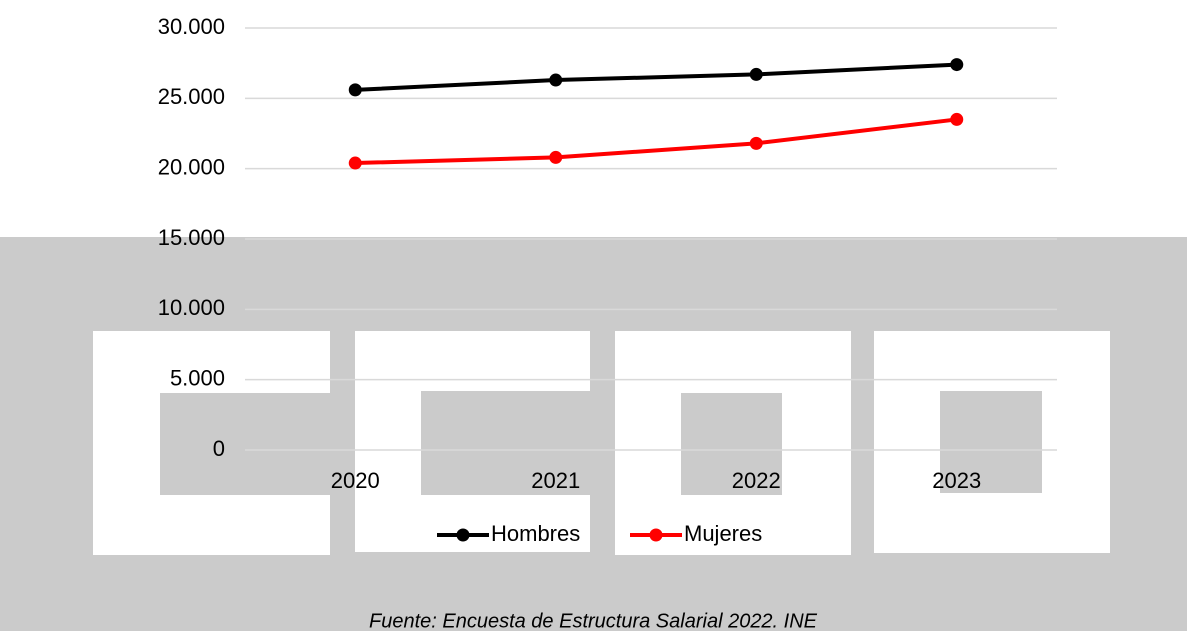 The height and width of the screenshot is (631, 1187). Describe the element at coordinates (355, 480) in the screenshot. I see `x-tick-label: 2020` at that location.